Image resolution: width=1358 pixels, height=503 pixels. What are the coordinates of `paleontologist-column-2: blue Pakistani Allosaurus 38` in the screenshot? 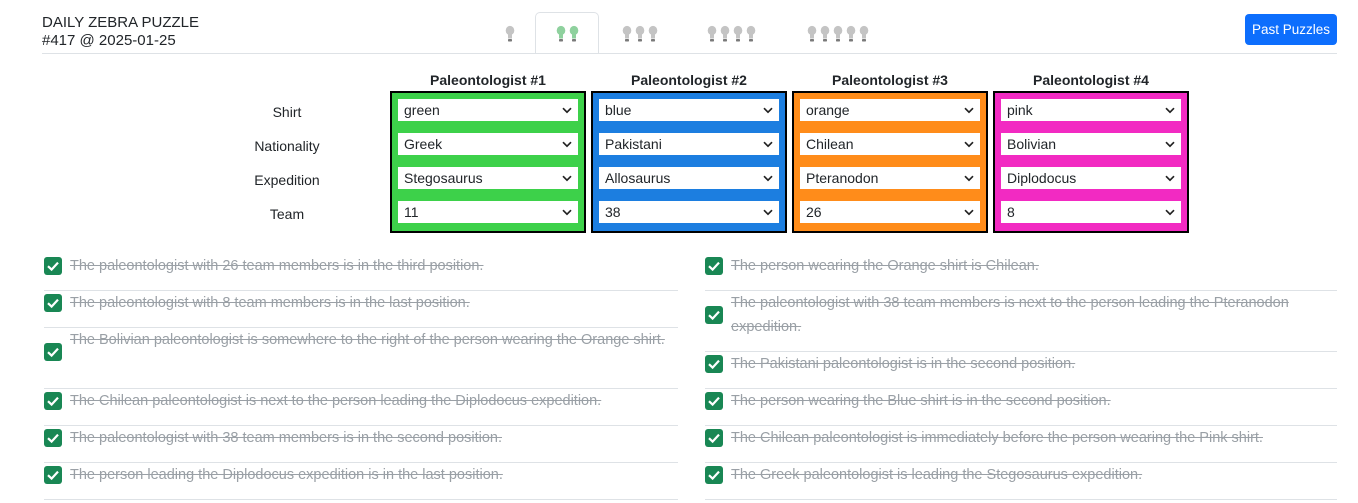 It's located at (689, 162).